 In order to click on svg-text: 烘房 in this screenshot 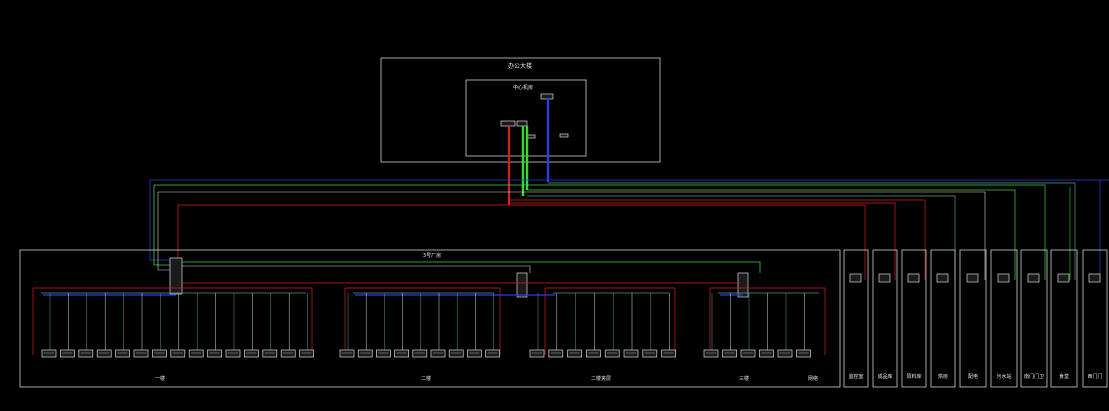, I will do `click(943, 376)`.